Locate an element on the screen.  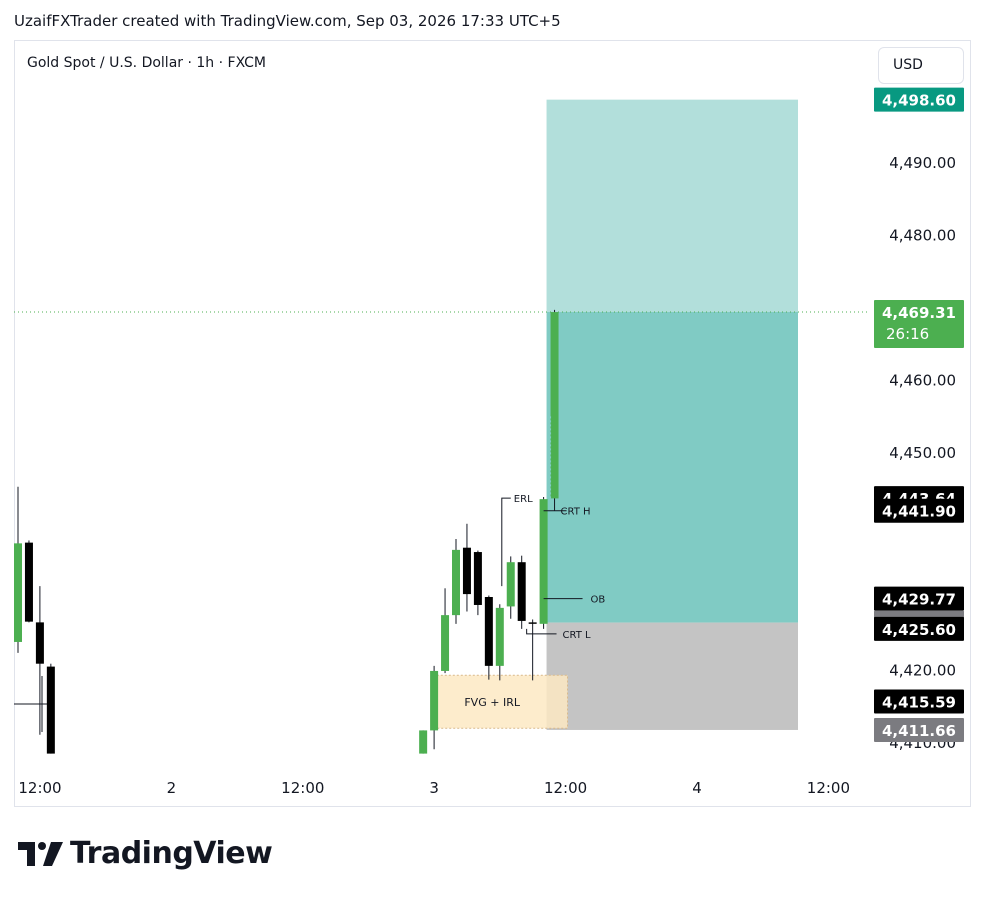
y-tick-label: 4,490.00 is located at coordinates (922, 163).